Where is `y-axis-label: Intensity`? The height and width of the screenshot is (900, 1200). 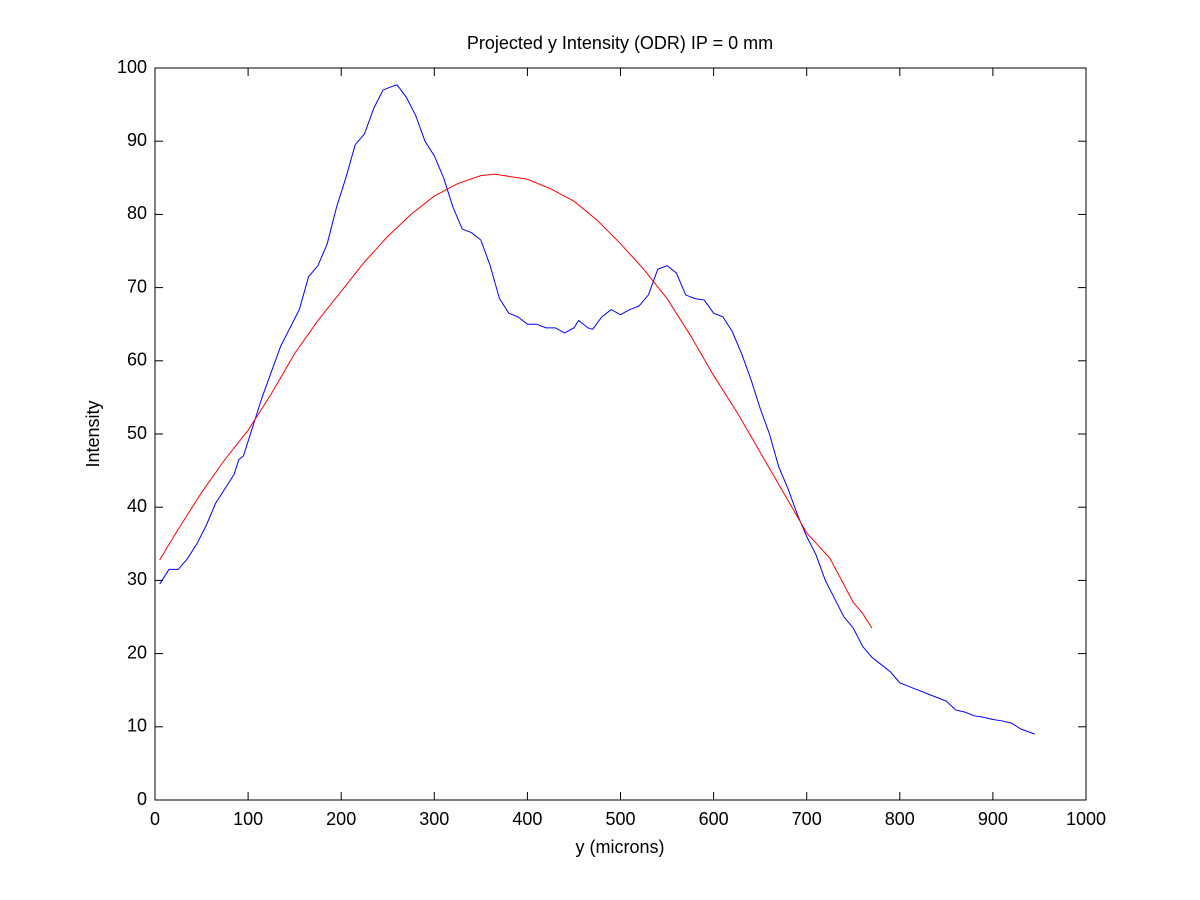
y-axis-label: Intensity is located at coordinates (93, 433).